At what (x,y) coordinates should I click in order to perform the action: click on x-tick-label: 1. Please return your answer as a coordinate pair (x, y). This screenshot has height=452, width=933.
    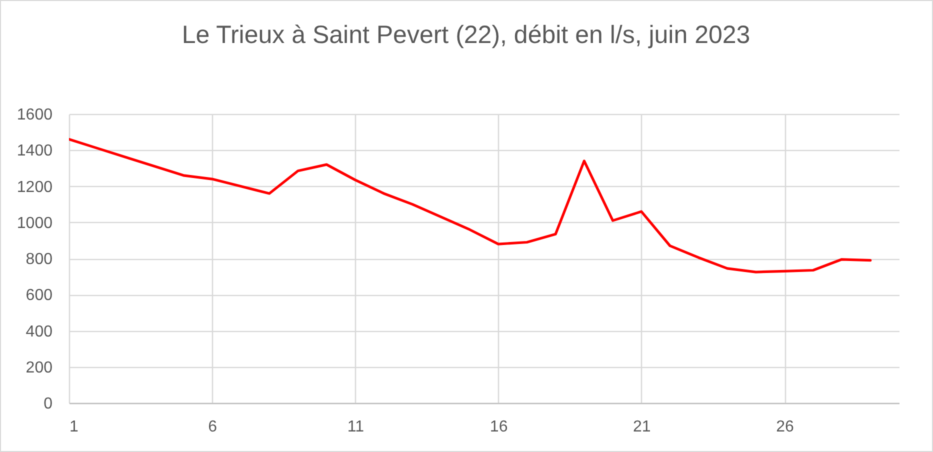
    Looking at the image, I should click on (74, 427).